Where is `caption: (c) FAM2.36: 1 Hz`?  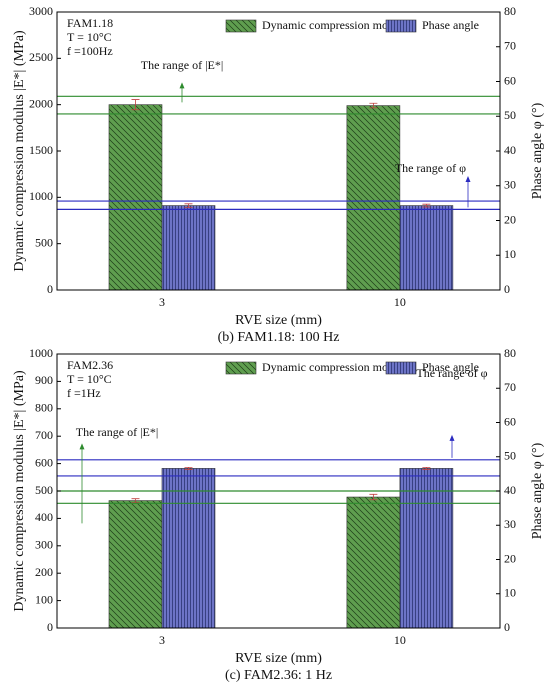 caption: (c) FAM2.36: 1 Hz is located at coordinates (278, 675).